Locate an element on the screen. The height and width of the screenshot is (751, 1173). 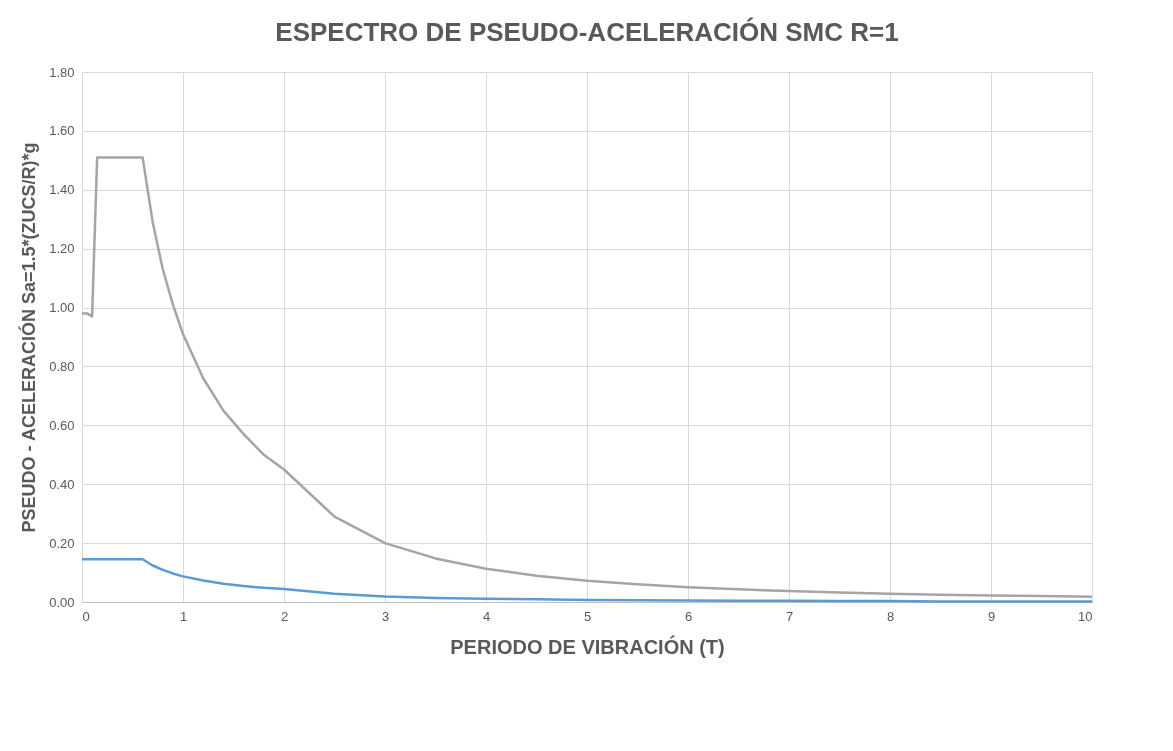
y-axis-title: PSEUDO - ACELERACIÓN Sa=1.5*(ZUCS/R)*g is located at coordinates (29, 337).